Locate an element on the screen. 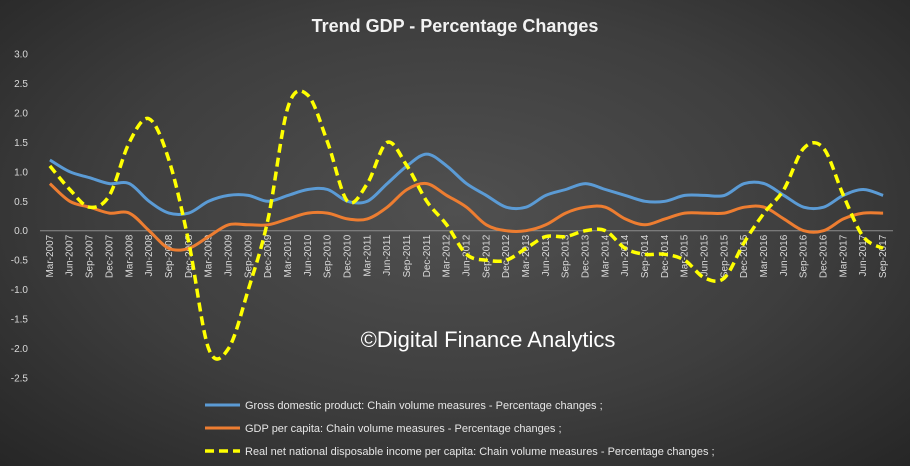  x-tick-label: Sep-2015 is located at coordinates (724, 256).